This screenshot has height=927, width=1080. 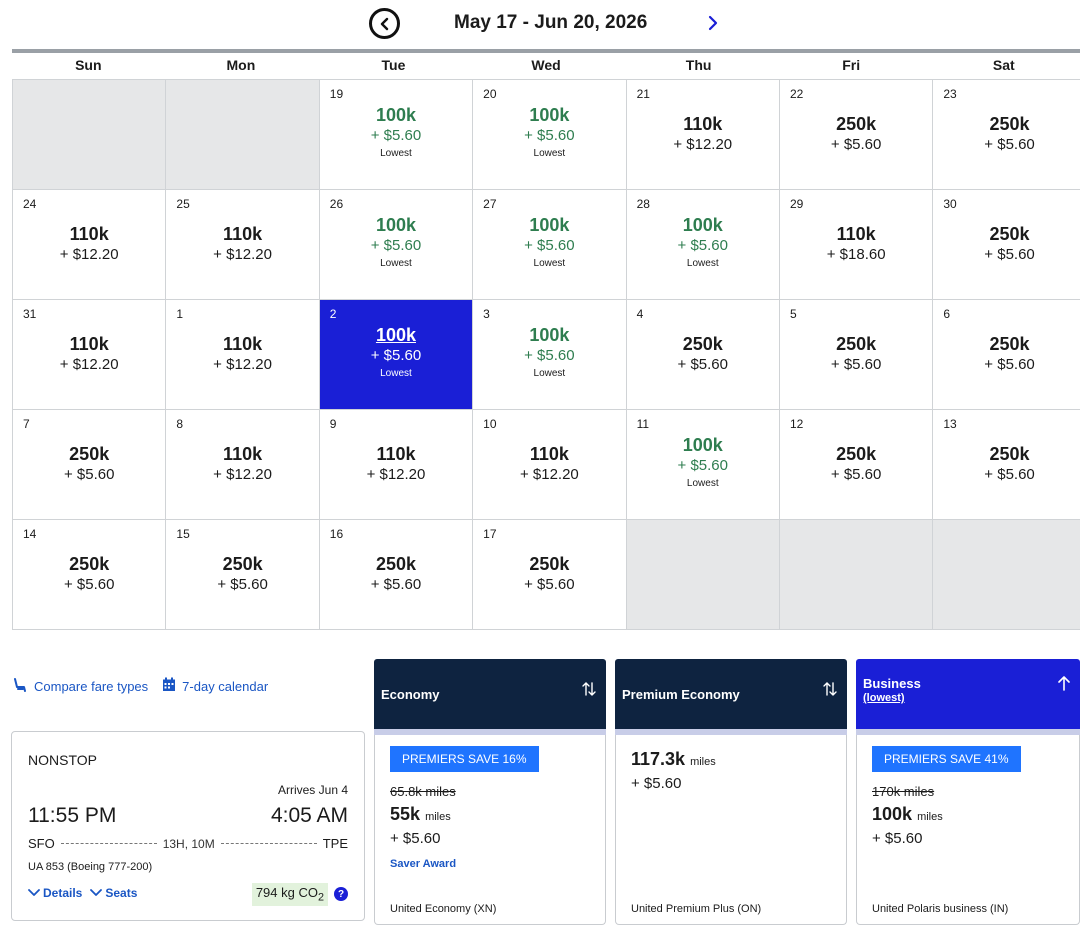 I want to click on calendar-day-cell: 10 110k + $12.20, so click(x=550, y=465).